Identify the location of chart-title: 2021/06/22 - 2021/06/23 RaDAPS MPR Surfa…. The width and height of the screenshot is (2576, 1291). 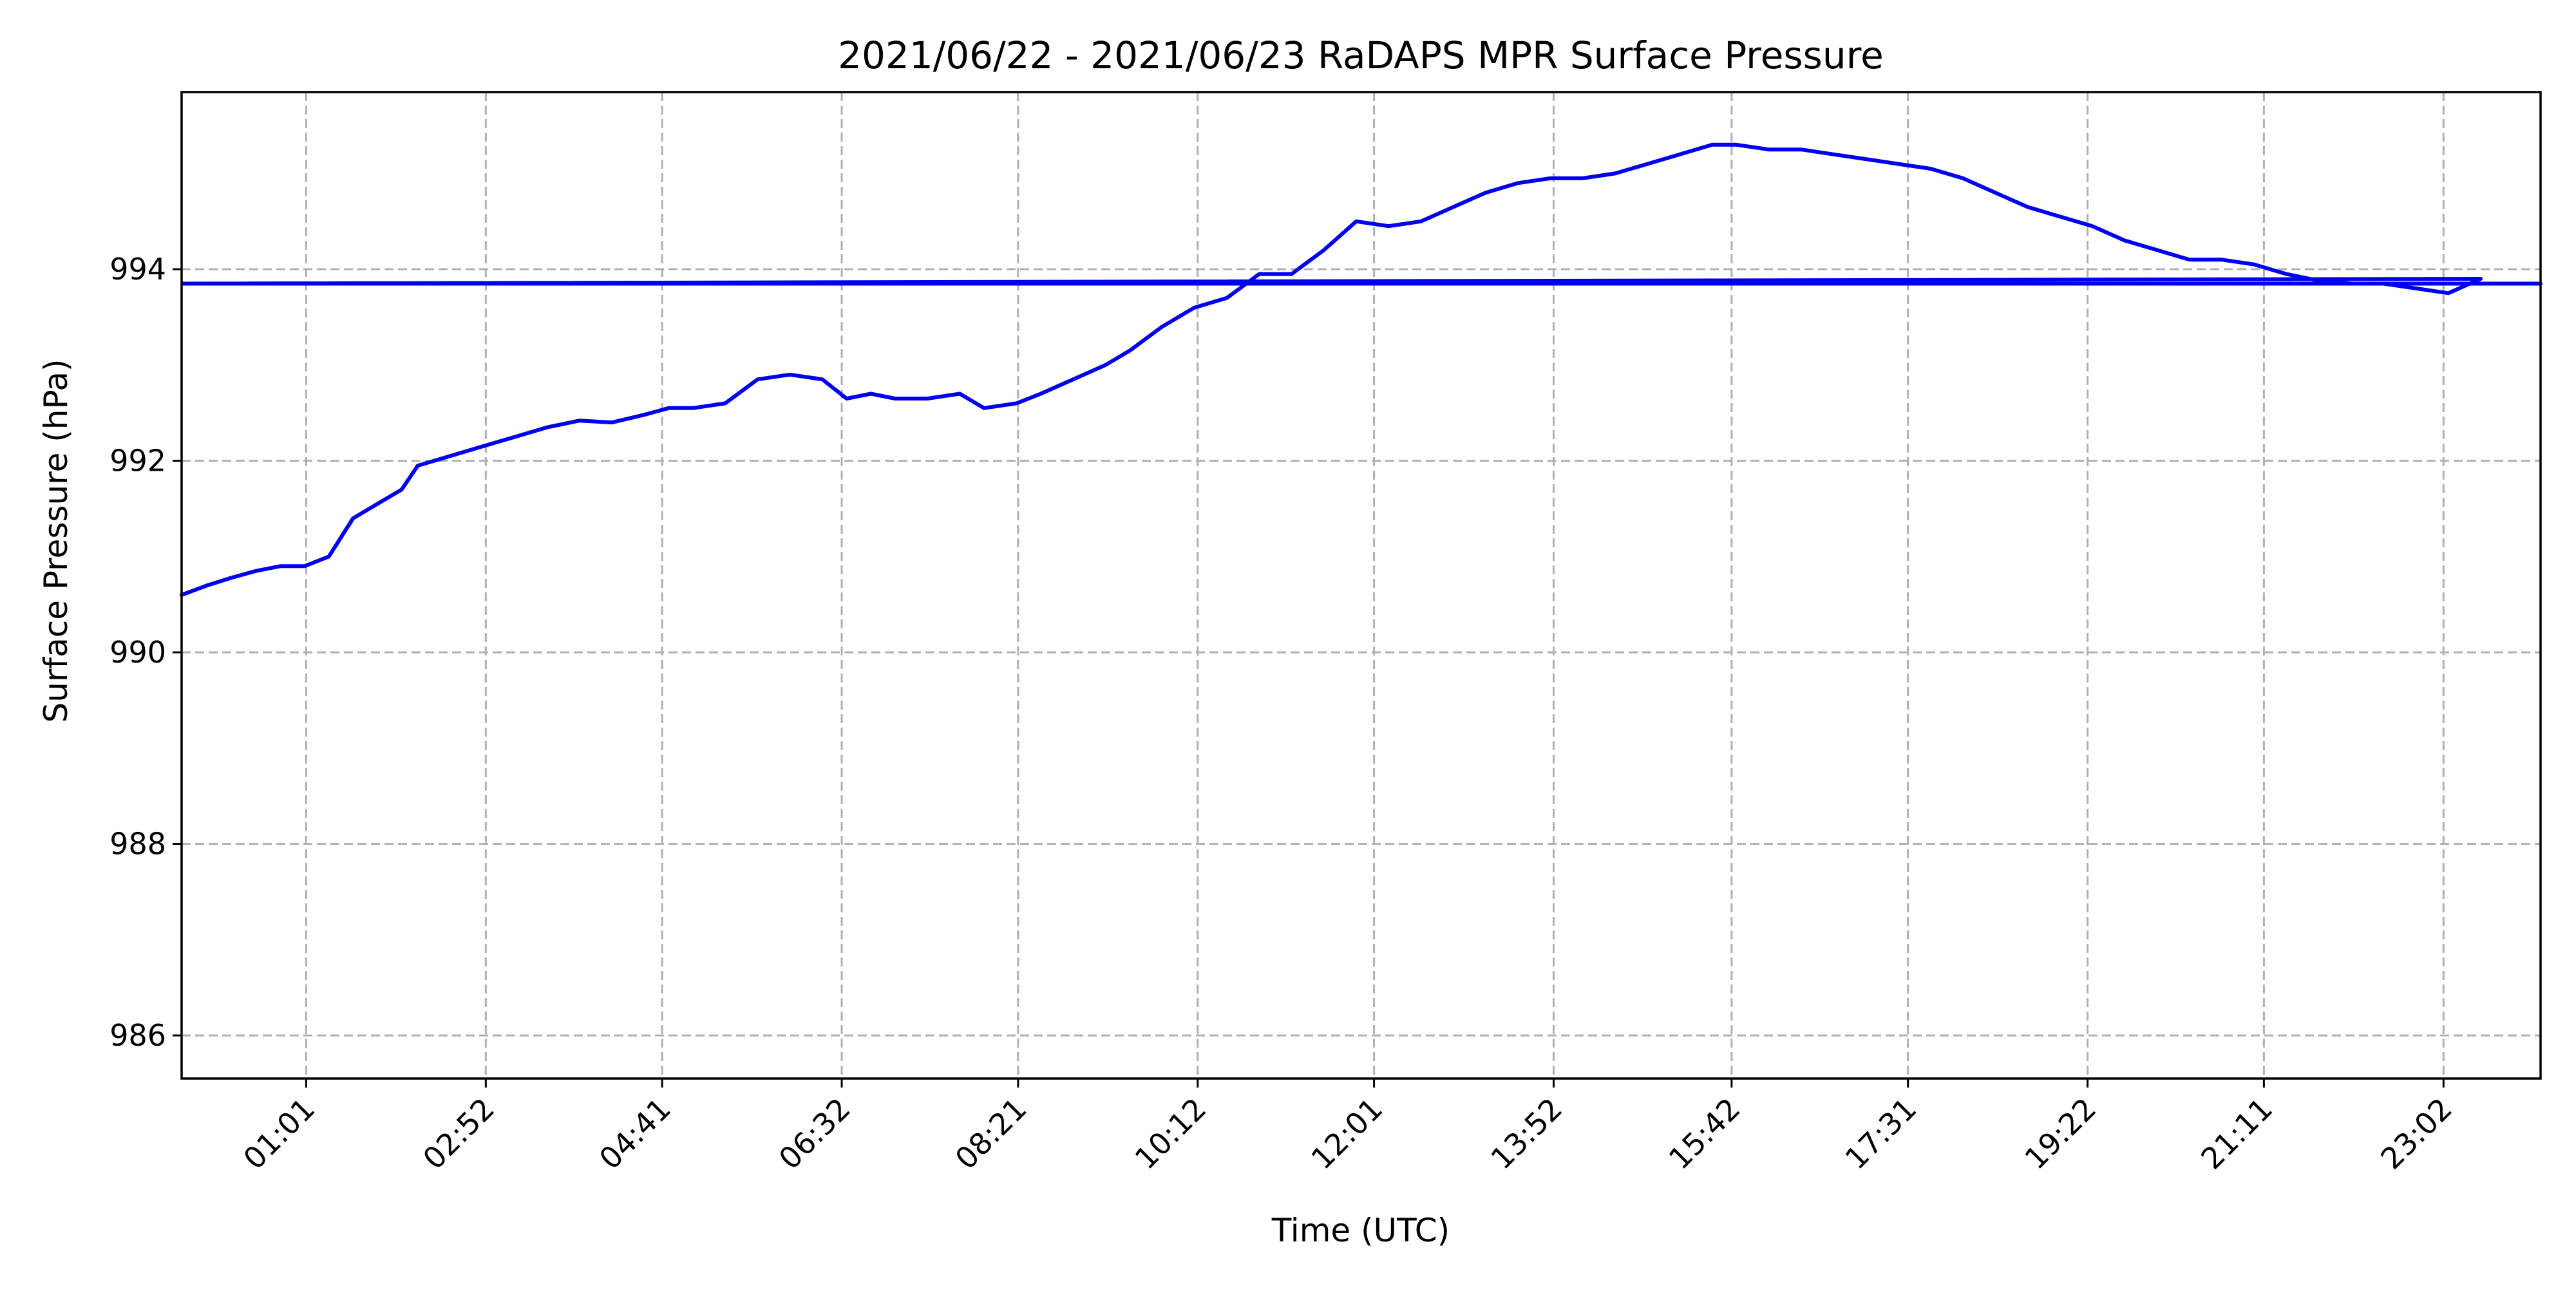
(1361, 55).